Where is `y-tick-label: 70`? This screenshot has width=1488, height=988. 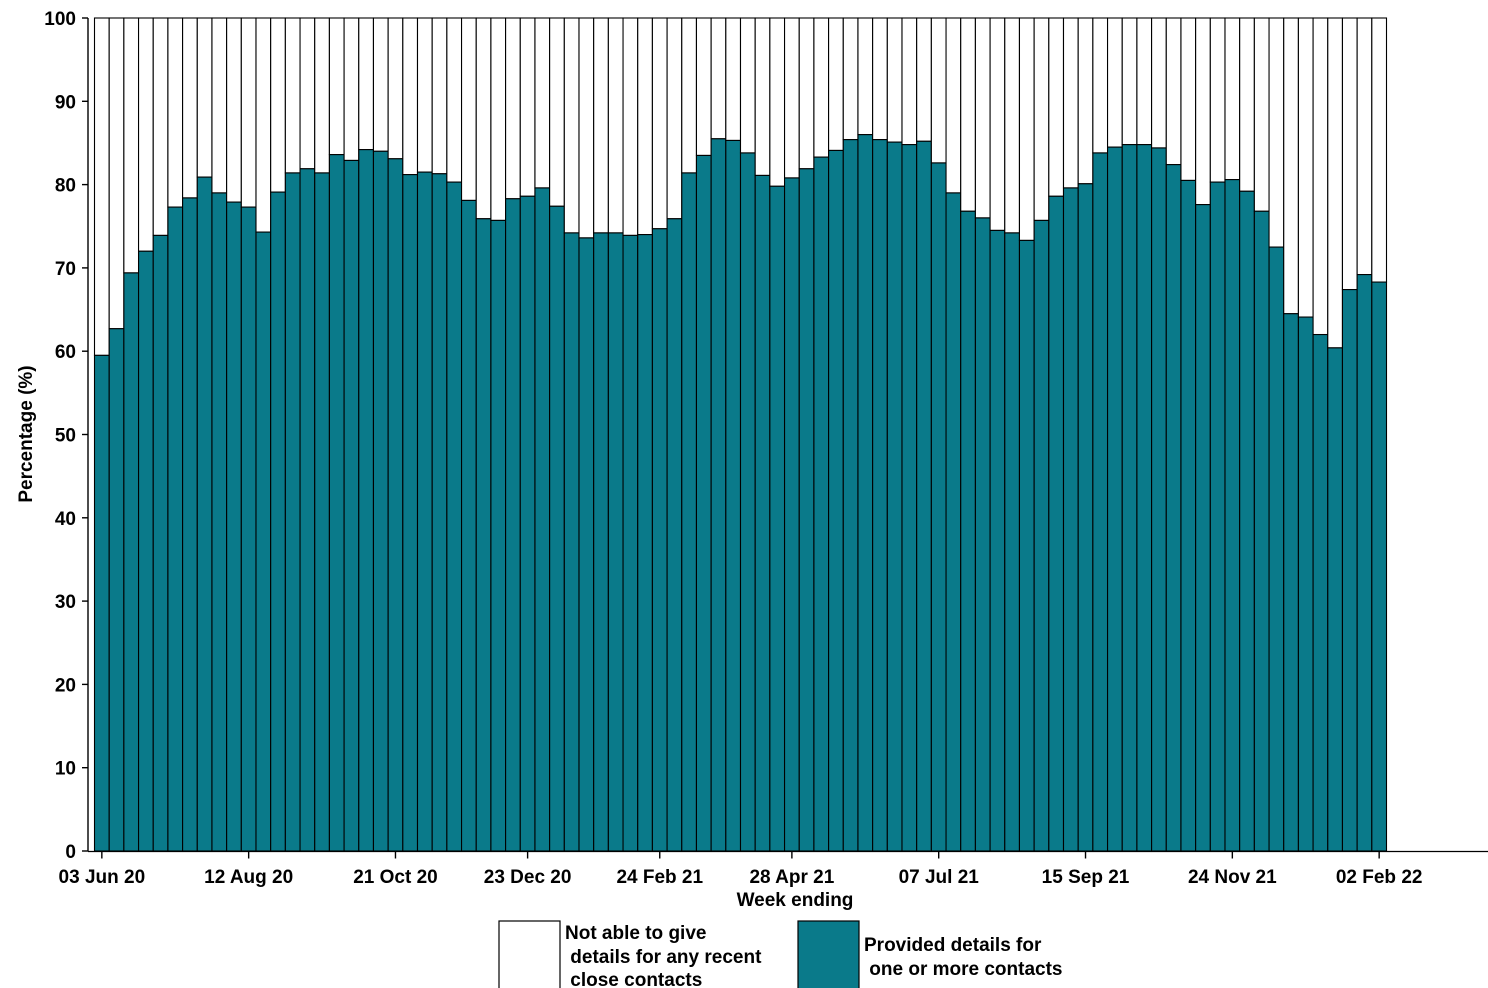 y-tick-label: 70 is located at coordinates (65, 269).